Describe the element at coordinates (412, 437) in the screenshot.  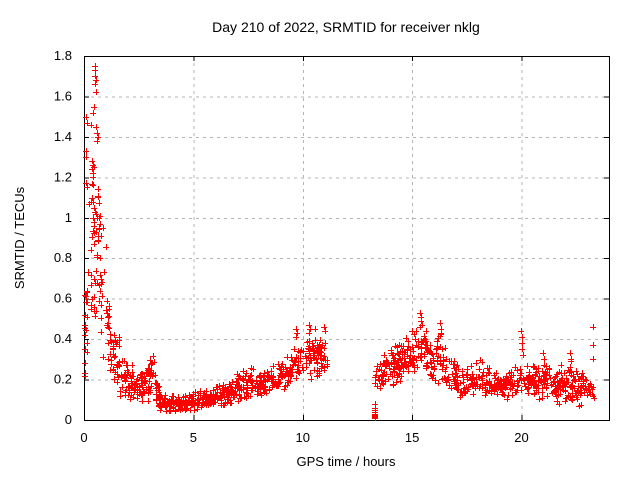
I see `x-tick-label: 15` at that location.